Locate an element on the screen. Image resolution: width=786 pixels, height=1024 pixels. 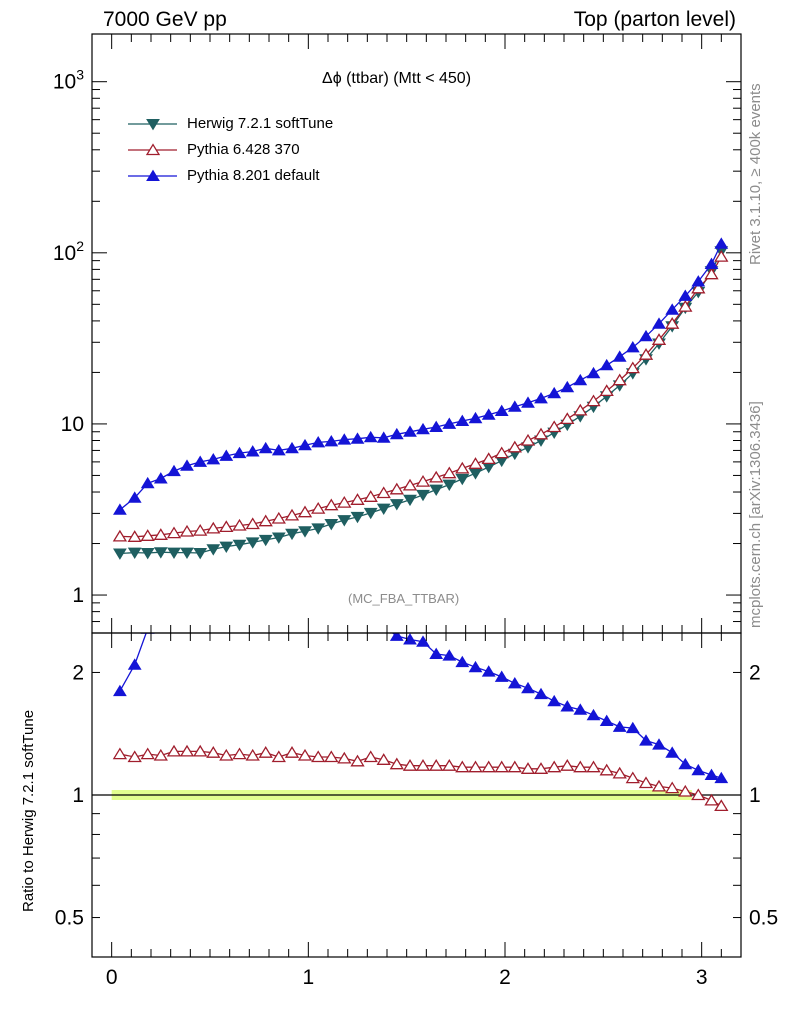
legend-label-herwig: Herwig 7.2.1 softTune is located at coordinates (260, 123).